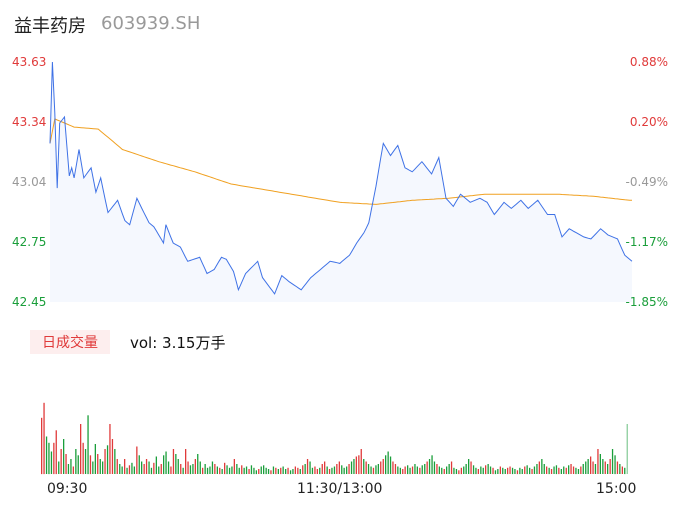 Image resolution: width=686 pixels, height=524 pixels. Describe the element at coordinates (646, 182) in the screenshot. I see `pct-axis-label: -0.49%` at that location.